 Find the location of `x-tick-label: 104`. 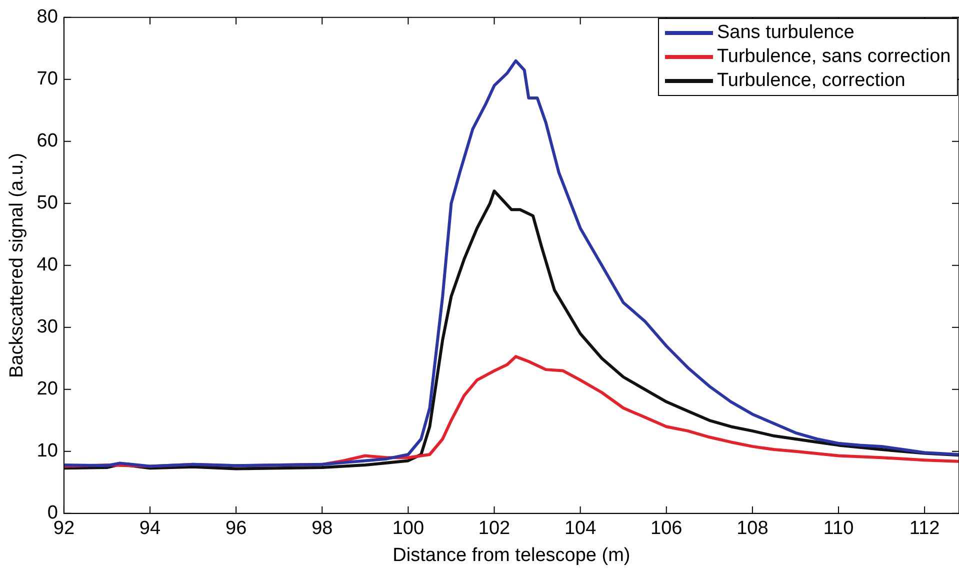

x-tick-label: 104 is located at coordinates (580, 529).